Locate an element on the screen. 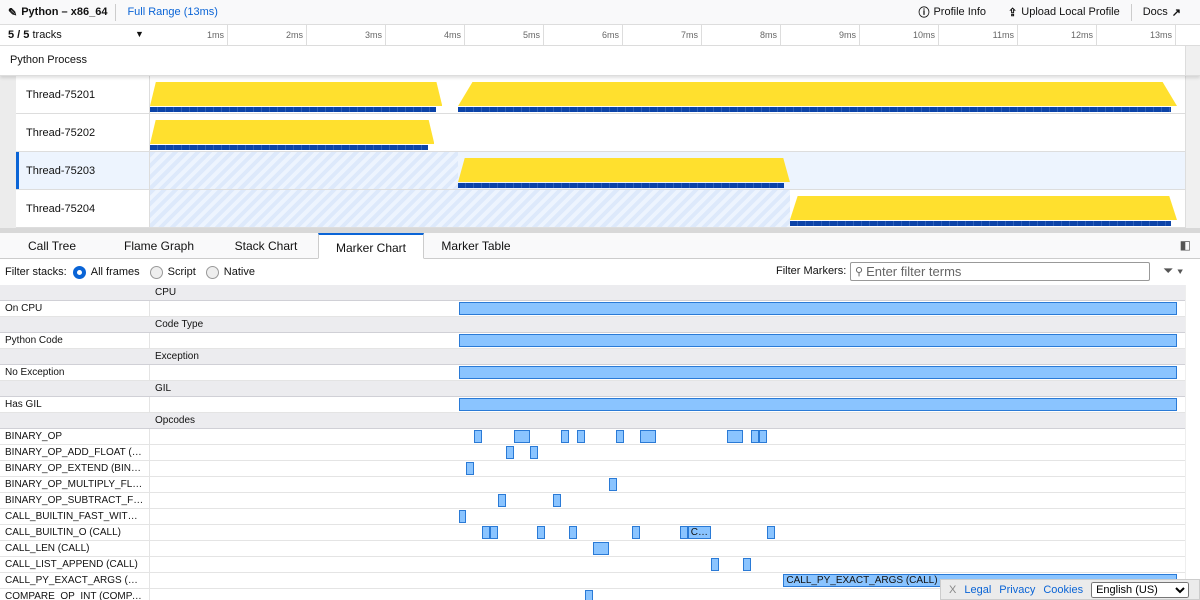 This screenshot has height=600, width=1200. thread-track: Thread-75203 is located at coordinates (601, 171).